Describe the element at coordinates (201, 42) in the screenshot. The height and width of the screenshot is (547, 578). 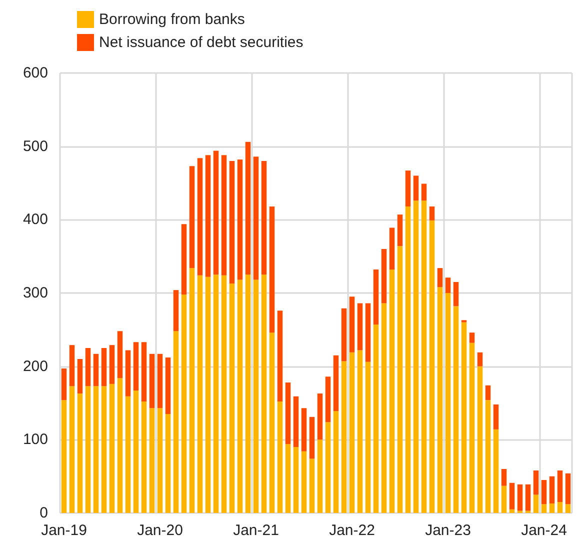
I see `legend-label: Net issuance of debt securities` at that location.